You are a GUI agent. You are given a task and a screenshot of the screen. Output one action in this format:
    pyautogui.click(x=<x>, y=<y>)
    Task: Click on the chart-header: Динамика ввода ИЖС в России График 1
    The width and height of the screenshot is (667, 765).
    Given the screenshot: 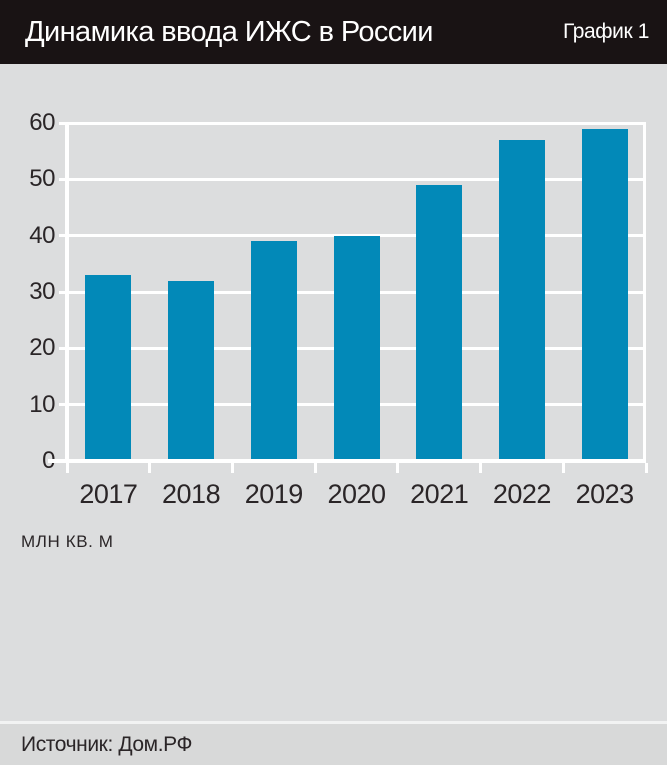 What is the action you would take?
    pyautogui.click(x=333, y=32)
    